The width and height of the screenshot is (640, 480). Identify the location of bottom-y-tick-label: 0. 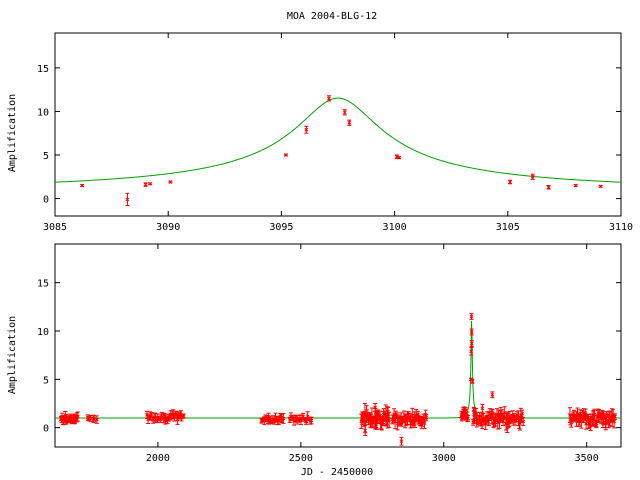
(46, 429).